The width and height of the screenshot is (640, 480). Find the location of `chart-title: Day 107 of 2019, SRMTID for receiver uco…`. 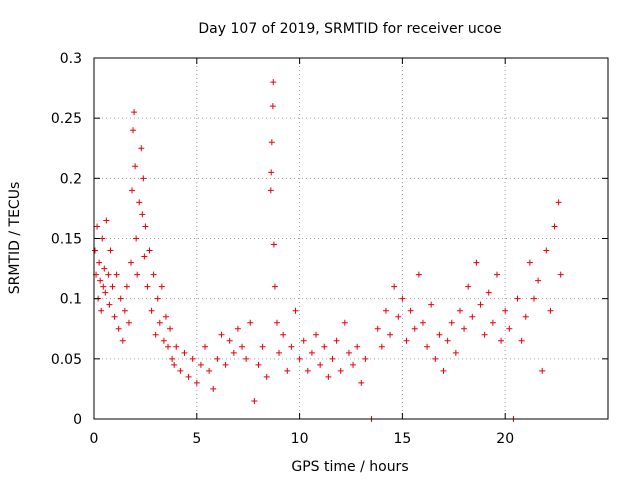

chart-title: Day 107 of 2019, SRMTID for receiver uco… is located at coordinates (349, 29).